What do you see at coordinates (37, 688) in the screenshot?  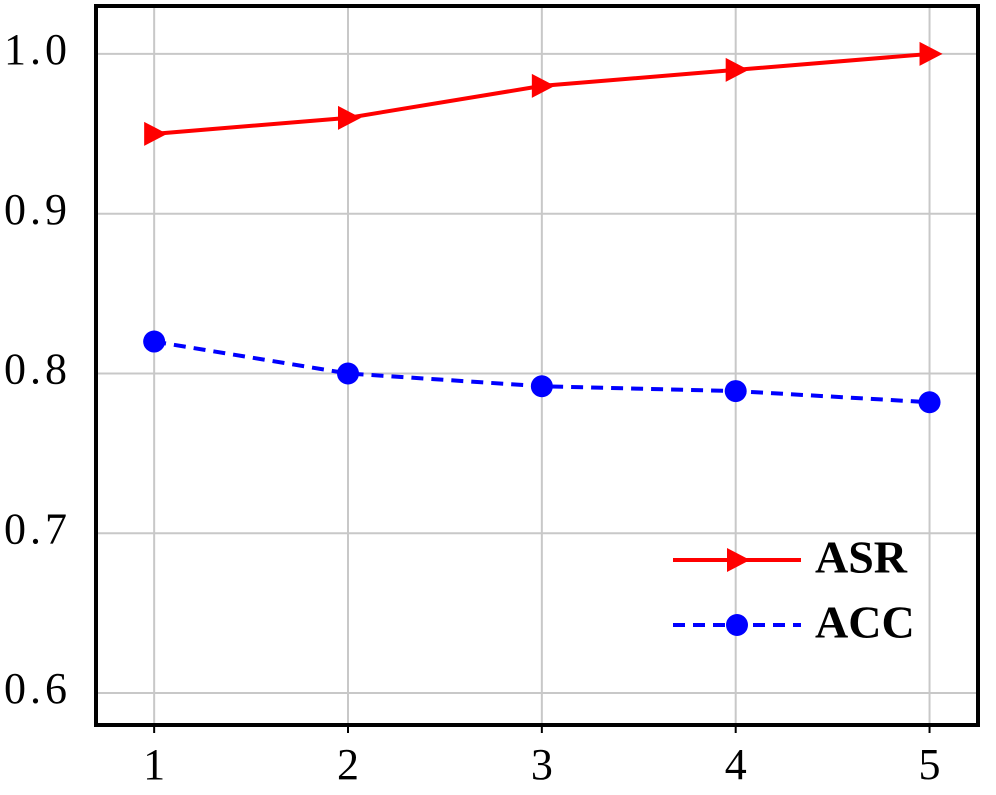 I see `y-tick-label: 0.6` at bounding box center [37, 688].